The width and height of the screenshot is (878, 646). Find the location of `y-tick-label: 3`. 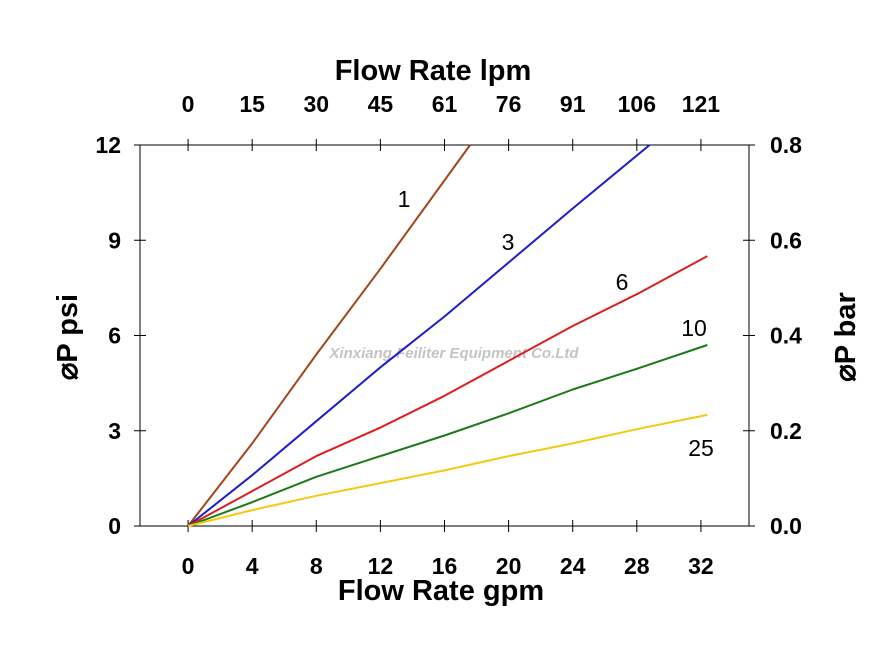

y-tick-label: 3 is located at coordinates (114, 431).